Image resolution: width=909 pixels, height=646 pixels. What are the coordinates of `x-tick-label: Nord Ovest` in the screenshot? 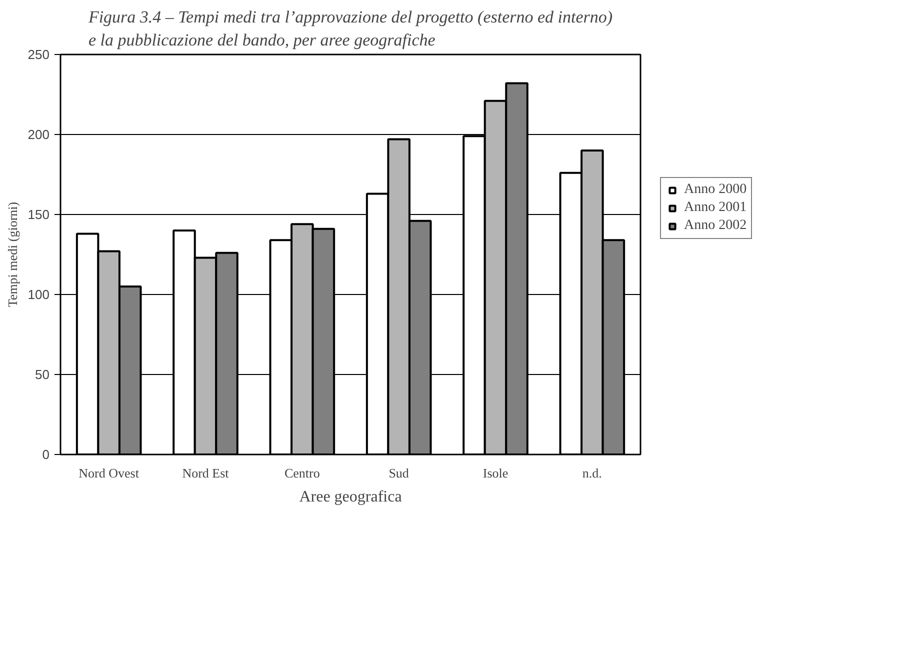 It's located at (109, 473).